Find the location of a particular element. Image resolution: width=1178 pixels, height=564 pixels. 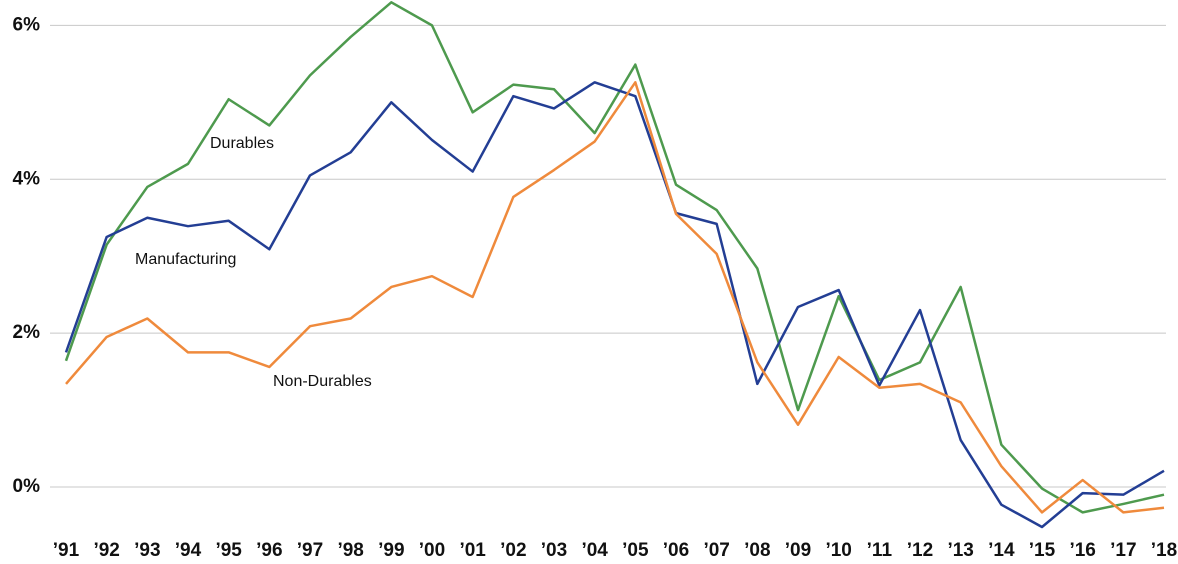

x-tick-label: ’94 is located at coordinates (188, 550).